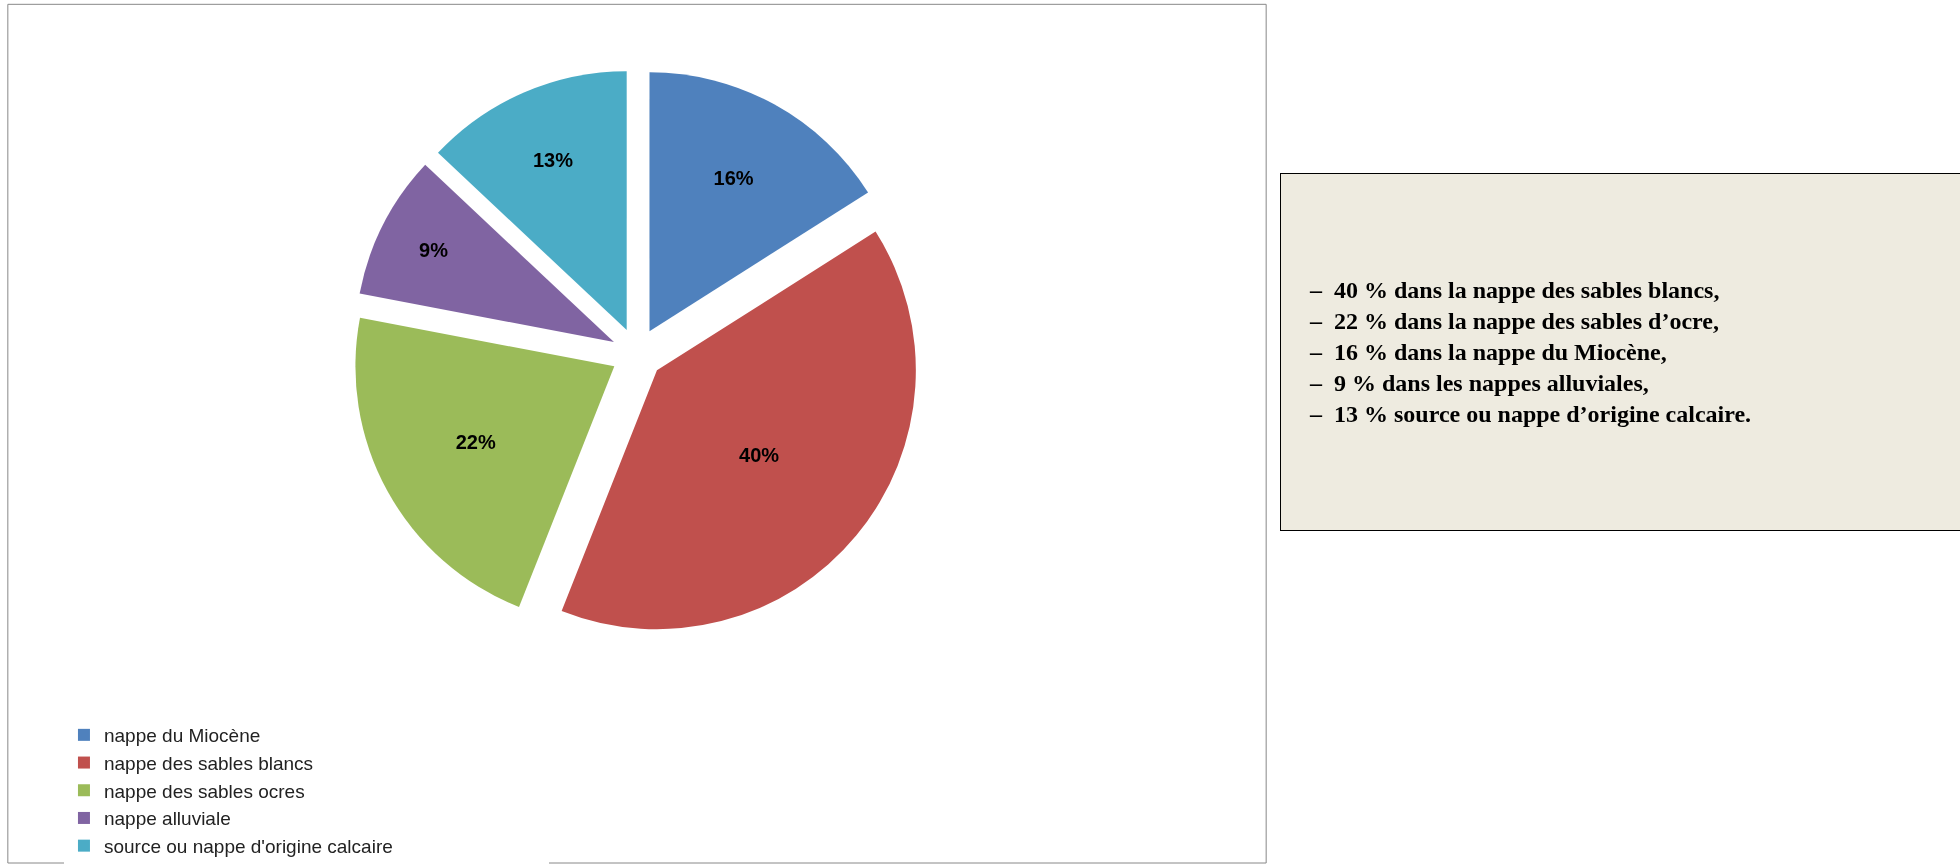 Image resolution: width=1960 pixels, height=865 pixels. Describe the element at coordinates (1479, 383) in the screenshot. I see `text: – 9 % dans les nappes alluviales,` at that location.